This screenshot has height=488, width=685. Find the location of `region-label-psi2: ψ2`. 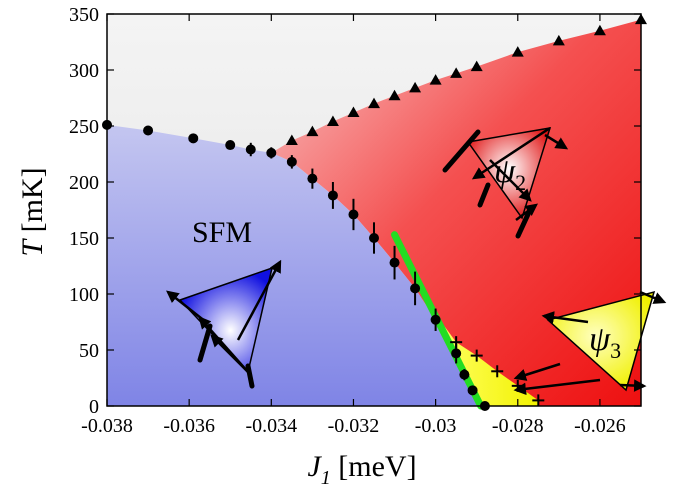

region-label-psi2: ψ2 is located at coordinates (510, 174).